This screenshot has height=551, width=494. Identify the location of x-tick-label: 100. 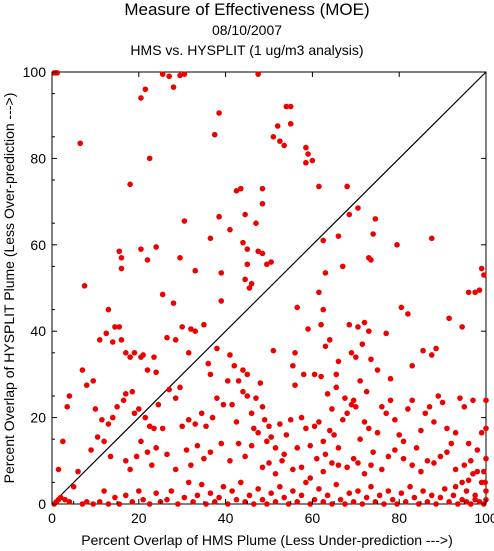
(484, 518).